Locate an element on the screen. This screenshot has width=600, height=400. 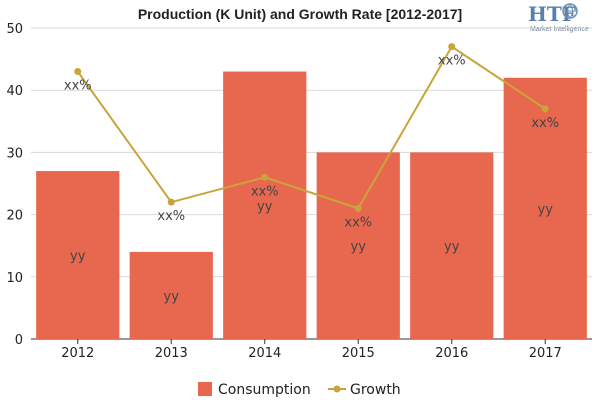
x-tick-label: 2016 is located at coordinates (451, 353).